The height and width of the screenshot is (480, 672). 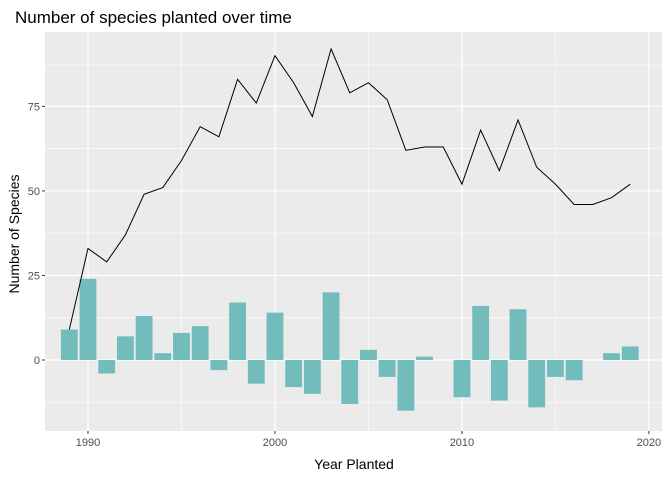 I want to click on x-tick-label: 2000, so click(x=275, y=443).